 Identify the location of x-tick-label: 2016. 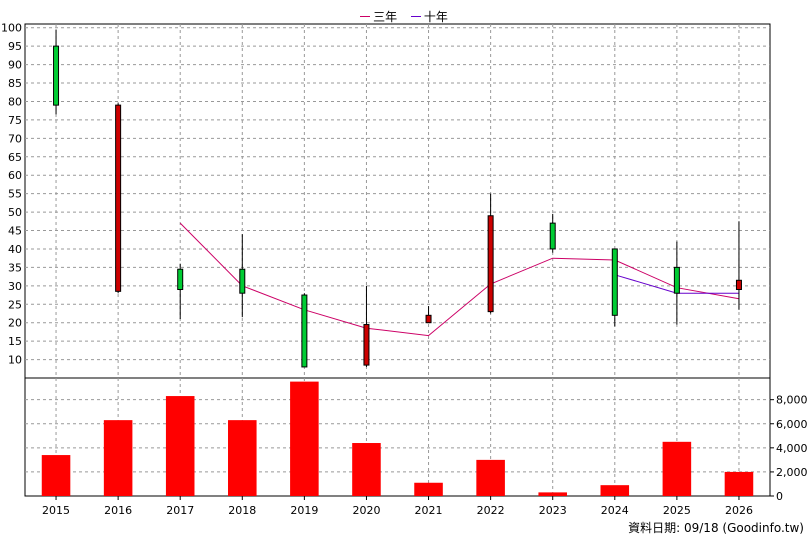
(118, 510).